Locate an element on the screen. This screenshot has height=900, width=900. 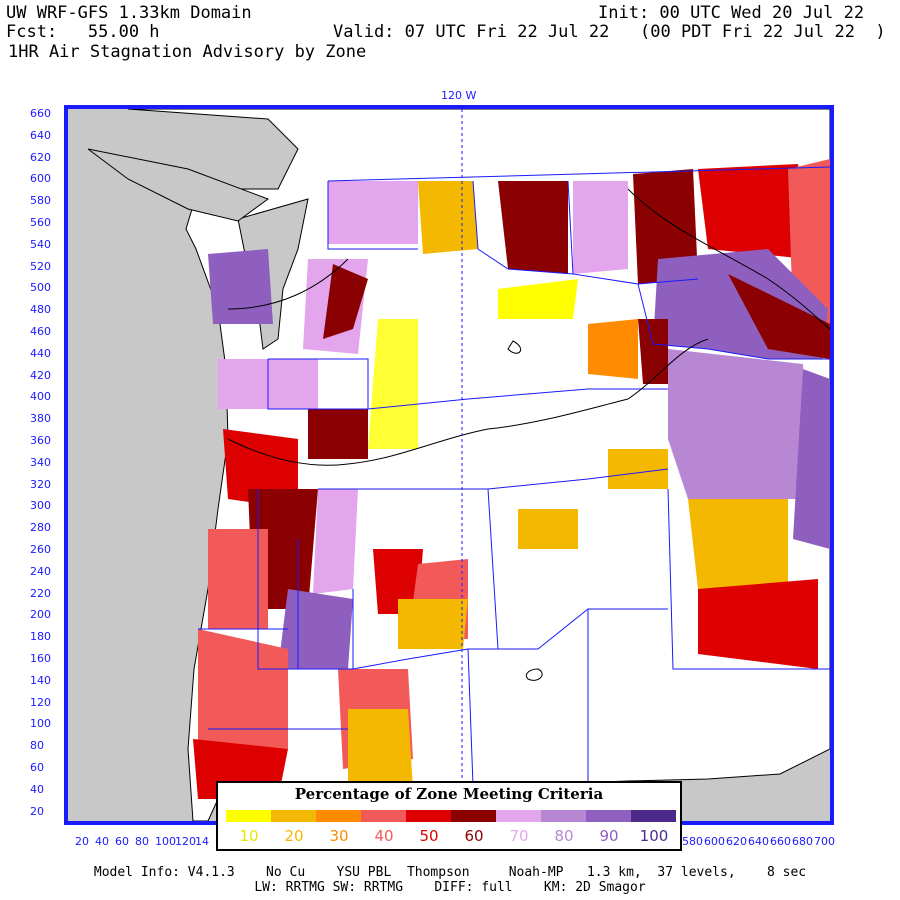
legend-title: Percentage of Zone Meeting Criteria is located at coordinates (449, 794).